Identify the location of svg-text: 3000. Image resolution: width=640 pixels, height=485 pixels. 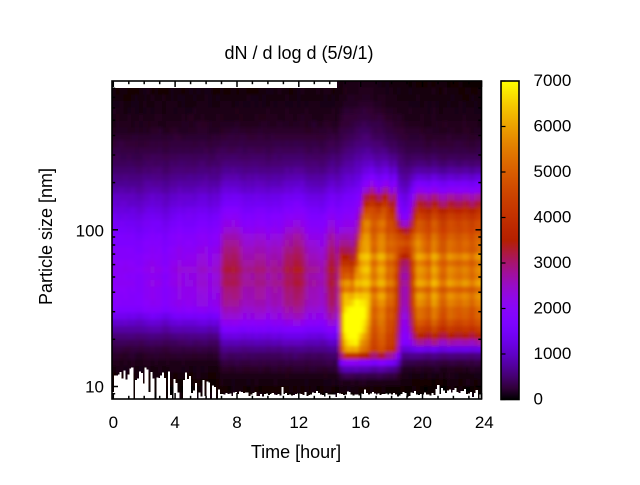
(553, 262).